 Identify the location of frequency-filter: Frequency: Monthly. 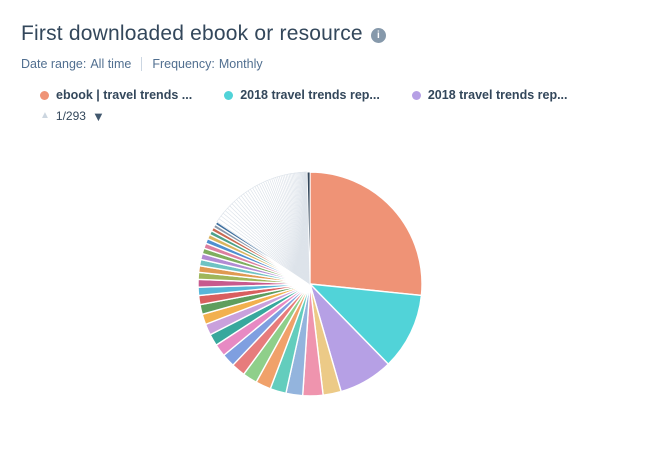
(207, 64).